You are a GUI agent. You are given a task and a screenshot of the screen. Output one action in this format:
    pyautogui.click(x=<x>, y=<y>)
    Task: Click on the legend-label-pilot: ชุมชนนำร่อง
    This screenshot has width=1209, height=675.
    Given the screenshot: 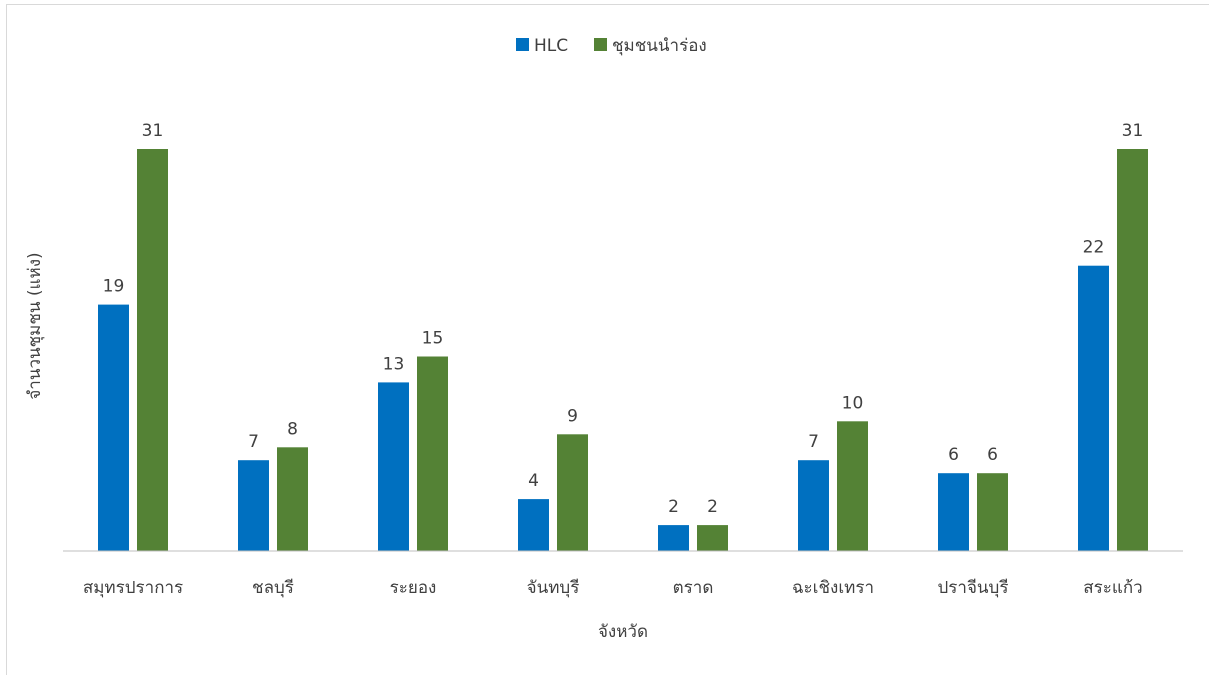 What is the action you would take?
    pyautogui.click(x=659, y=46)
    